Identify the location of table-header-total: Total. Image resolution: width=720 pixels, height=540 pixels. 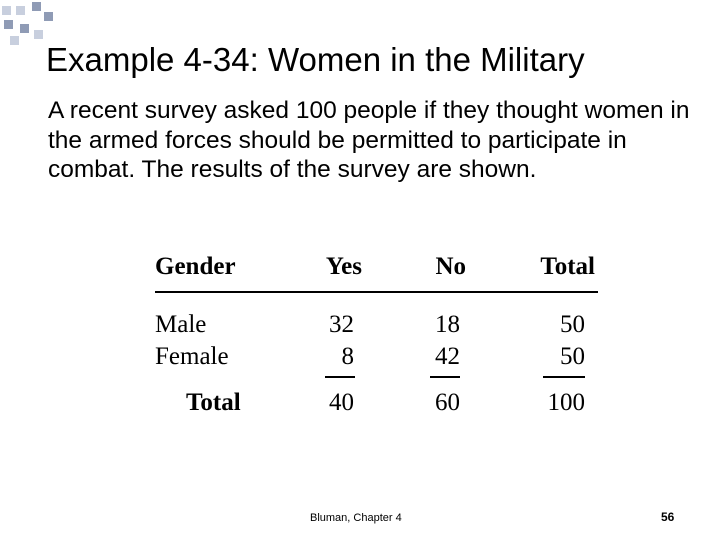
(567, 266).